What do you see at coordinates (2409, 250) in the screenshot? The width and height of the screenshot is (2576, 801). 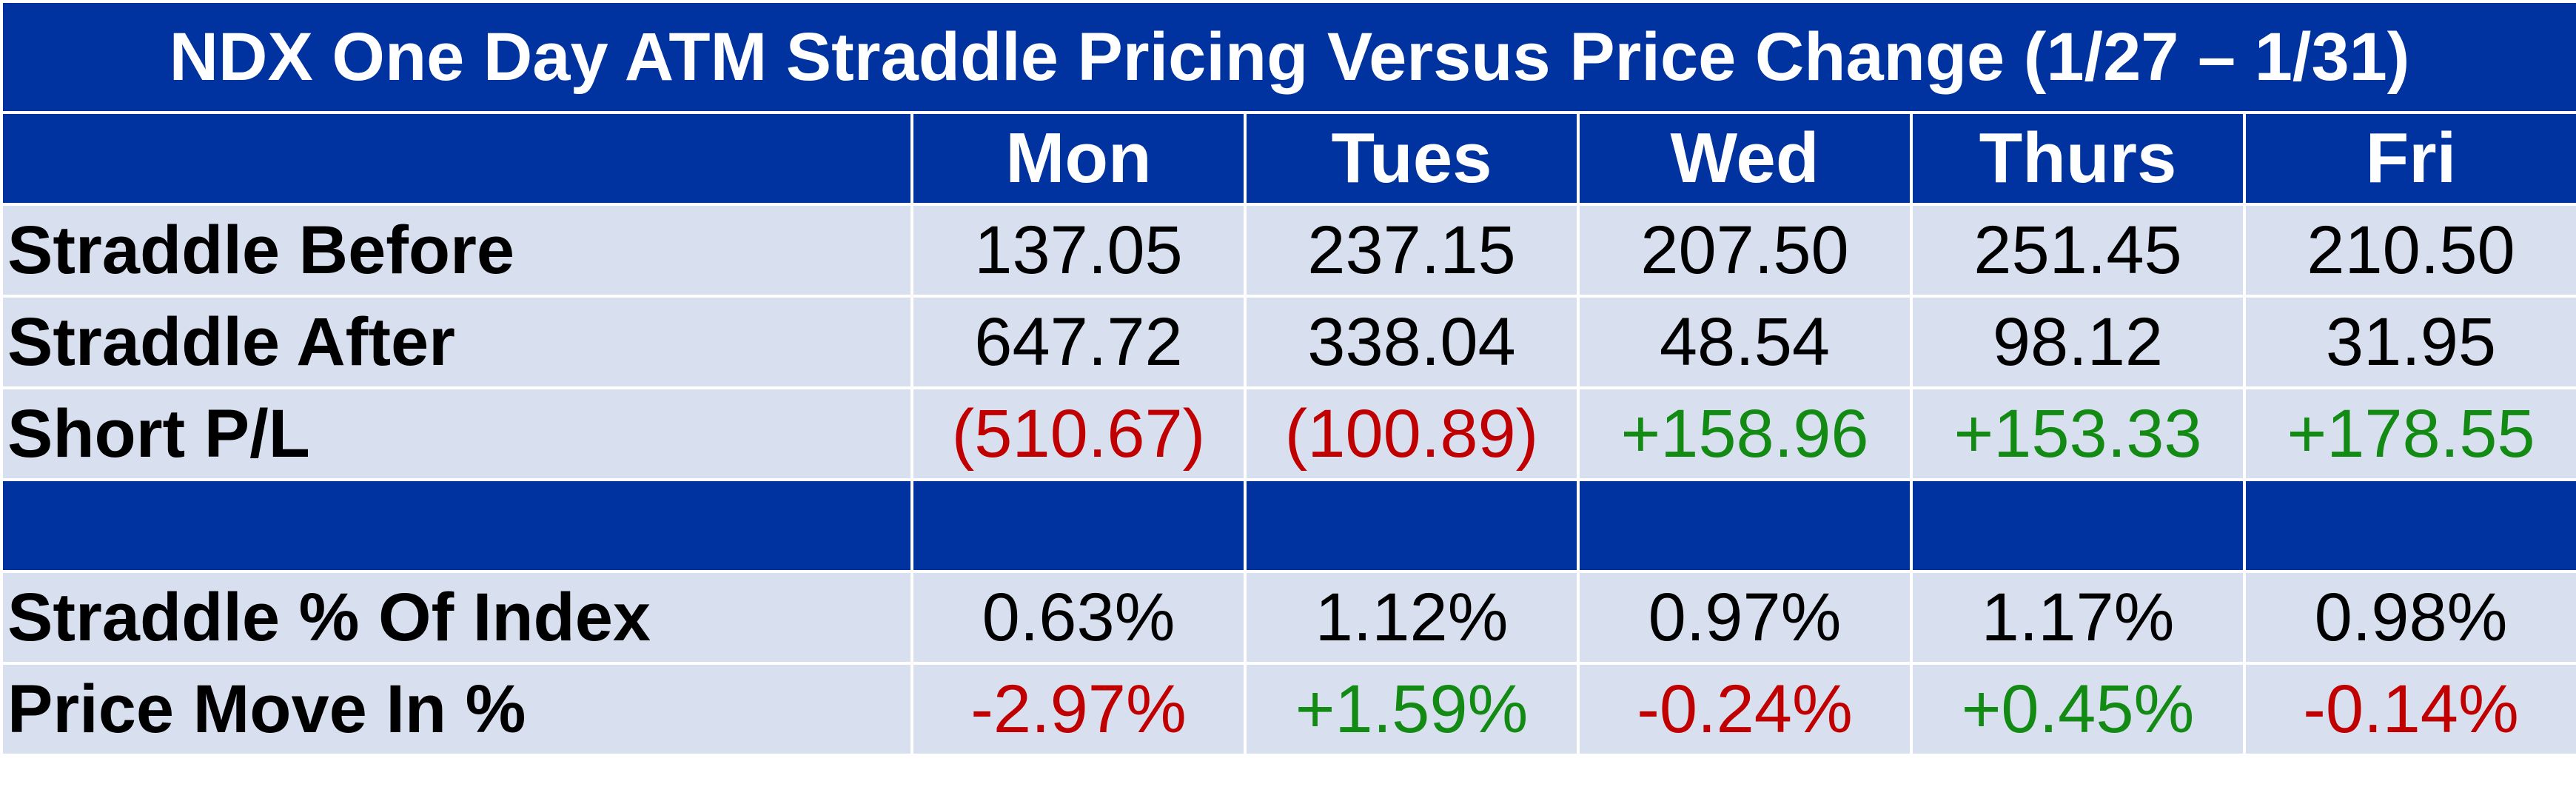 I see `value-cell: 210.50` at bounding box center [2409, 250].